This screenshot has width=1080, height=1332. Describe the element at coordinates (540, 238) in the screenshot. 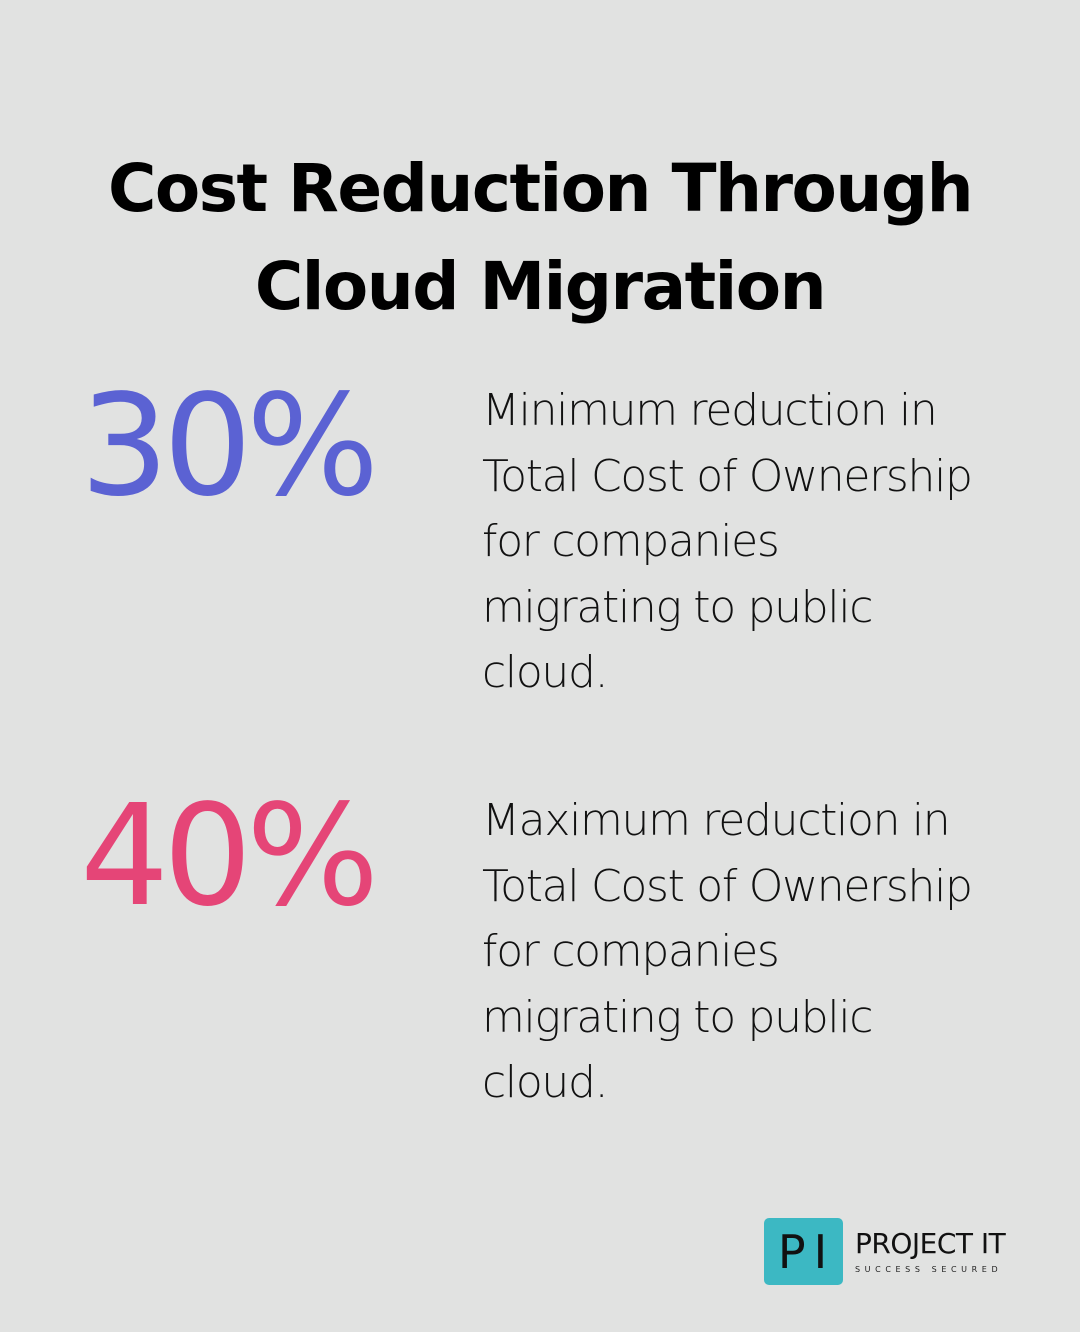

I see `page-title: Cost Reduction Through Cloud Migration` at that location.